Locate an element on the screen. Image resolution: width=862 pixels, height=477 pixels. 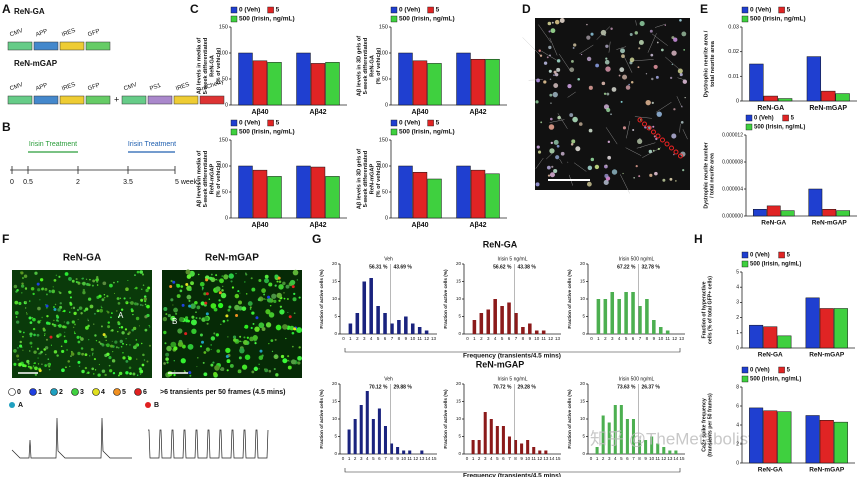
y-tick-label: 0.000008 is located at coordinates (732, 162).